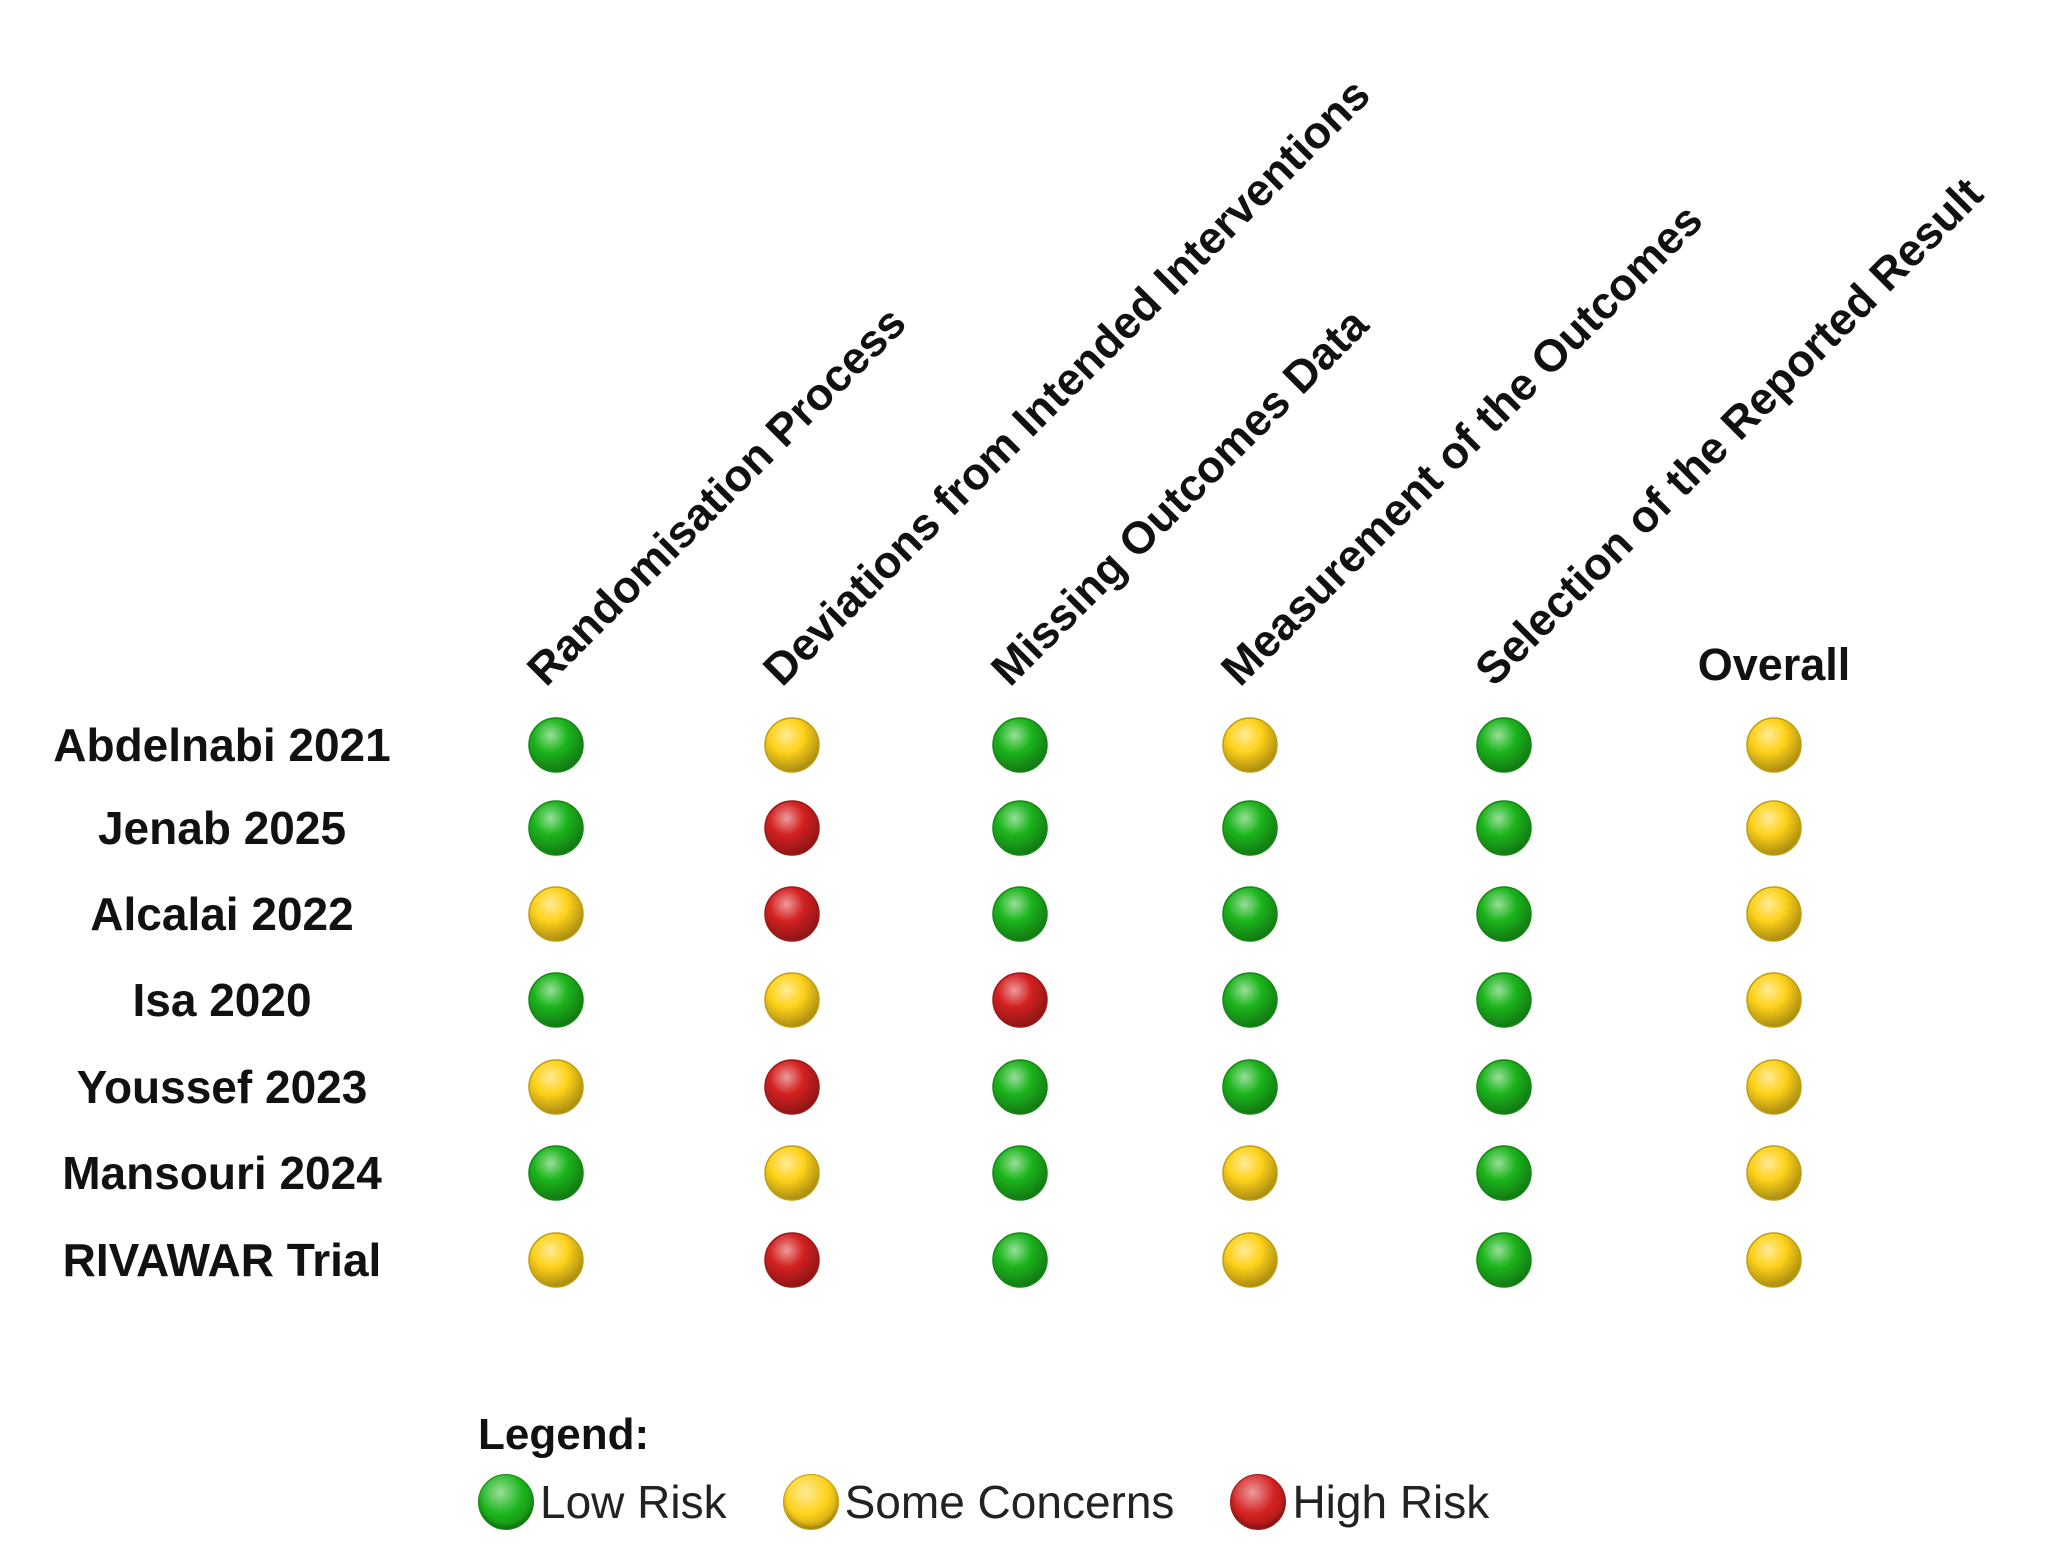 This screenshot has width=2068, height=1550. Describe the element at coordinates (221, 745) in the screenshot. I see `study-label: Abdelnabi 2021` at that location.